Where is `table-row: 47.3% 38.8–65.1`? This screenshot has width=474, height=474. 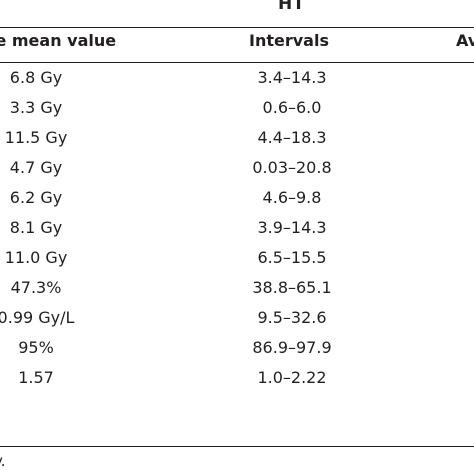 table-row: 47.3% 38.8–65.1 is located at coordinates (237, 288).